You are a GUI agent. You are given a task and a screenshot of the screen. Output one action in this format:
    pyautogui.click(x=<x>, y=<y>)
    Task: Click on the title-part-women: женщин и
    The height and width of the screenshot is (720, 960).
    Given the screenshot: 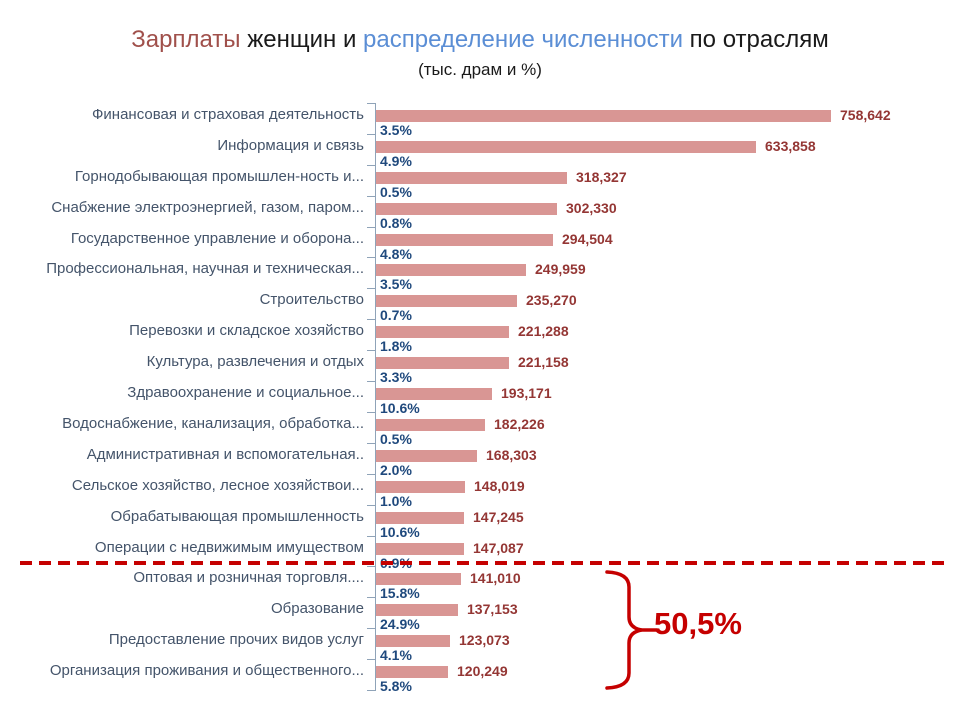 What is the action you would take?
    pyautogui.click(x=302, y=39)
    